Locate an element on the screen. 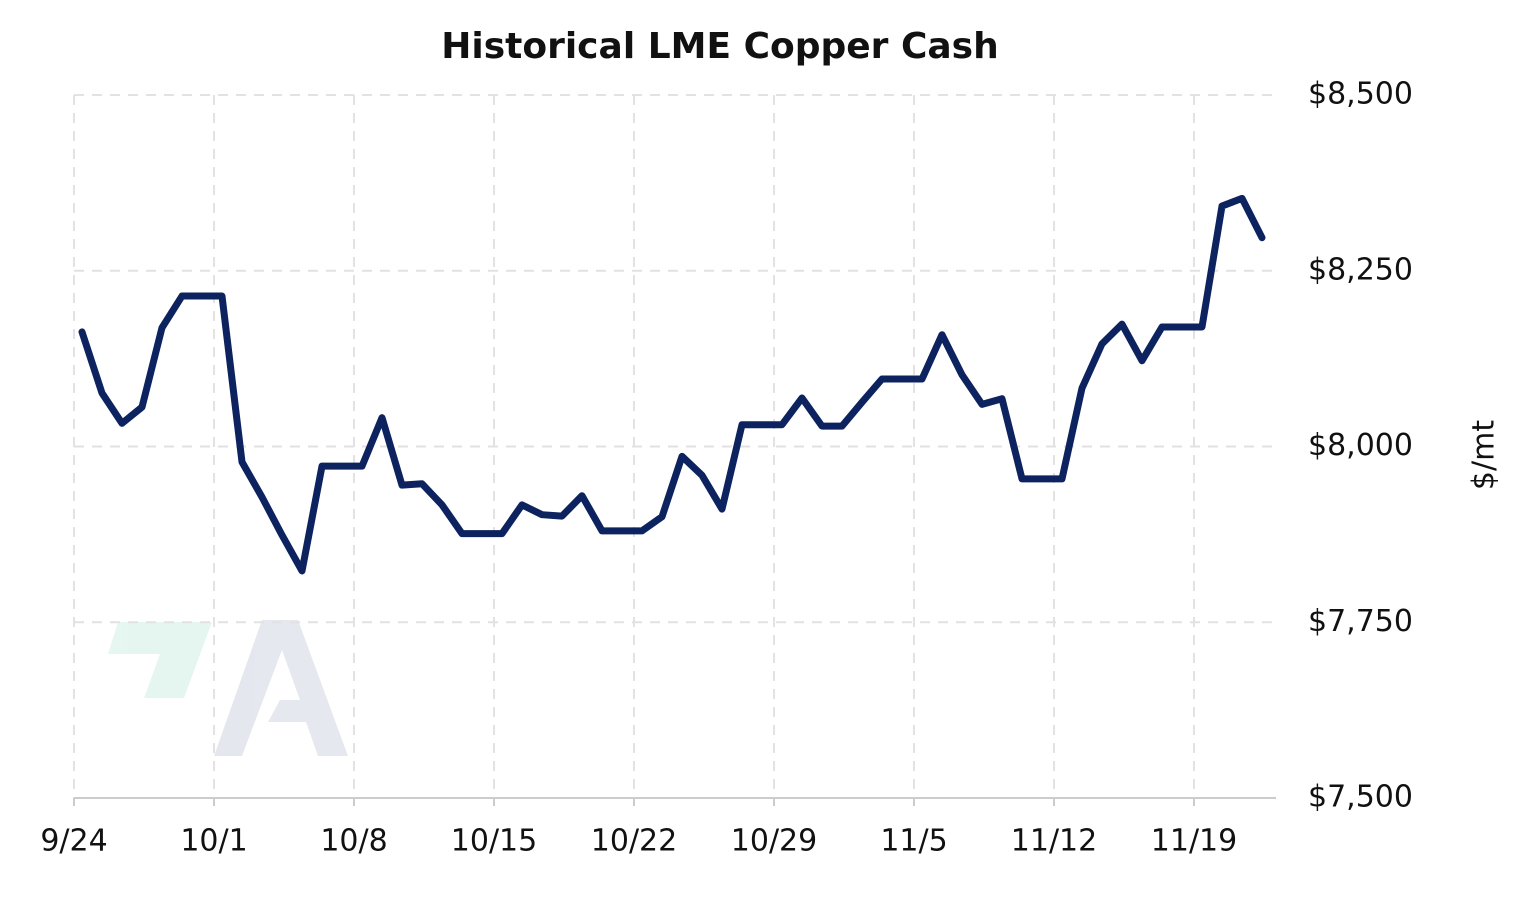 Image resolution: width=1518 pixels, height=923 pixels. x-tick-label: 10/15 is located at coordinates (494, 841).